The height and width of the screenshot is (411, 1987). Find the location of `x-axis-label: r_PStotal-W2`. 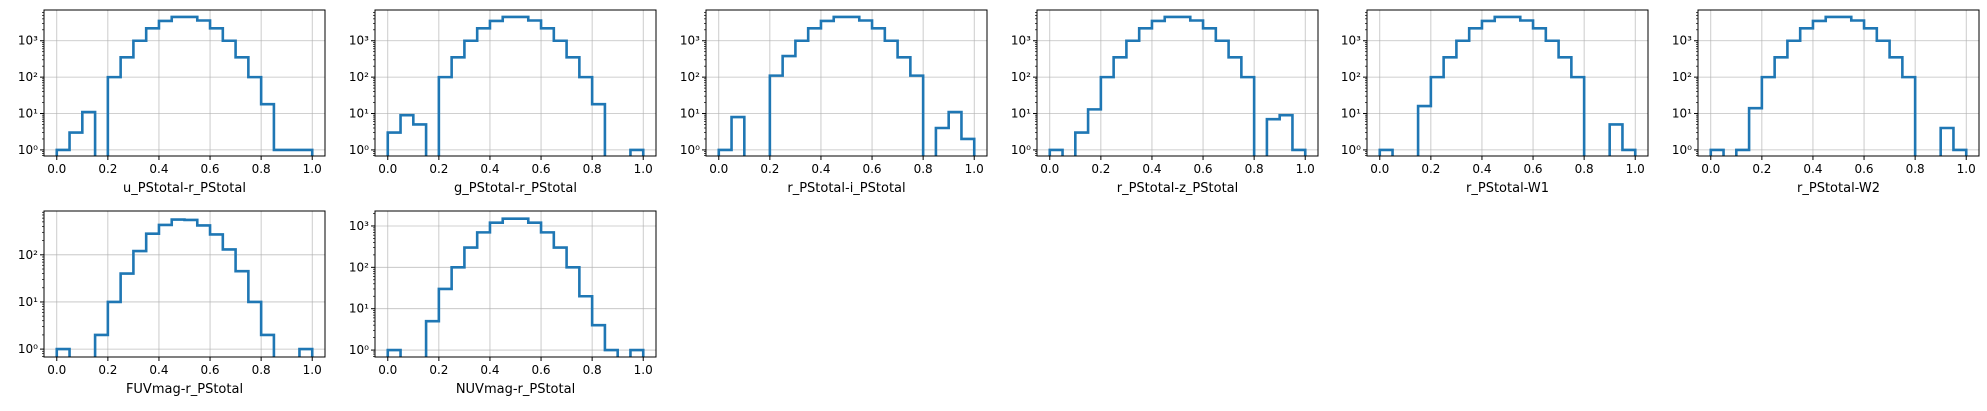

x-axis-label: r_PStotal-W2 is located at coordinates (1838, 188).